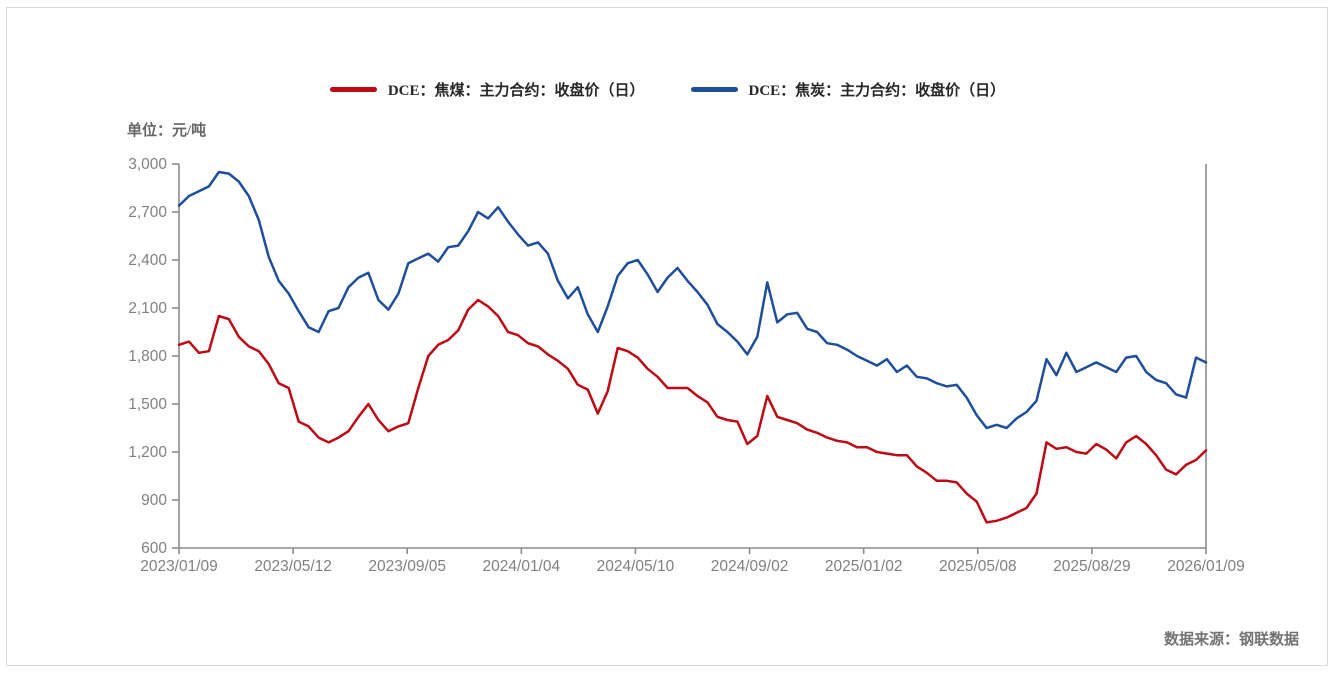  Describe the element at coordinates (1231, 640) in the screenshot. I see `data-source-label: 数据来源：钢联数据` at that location.